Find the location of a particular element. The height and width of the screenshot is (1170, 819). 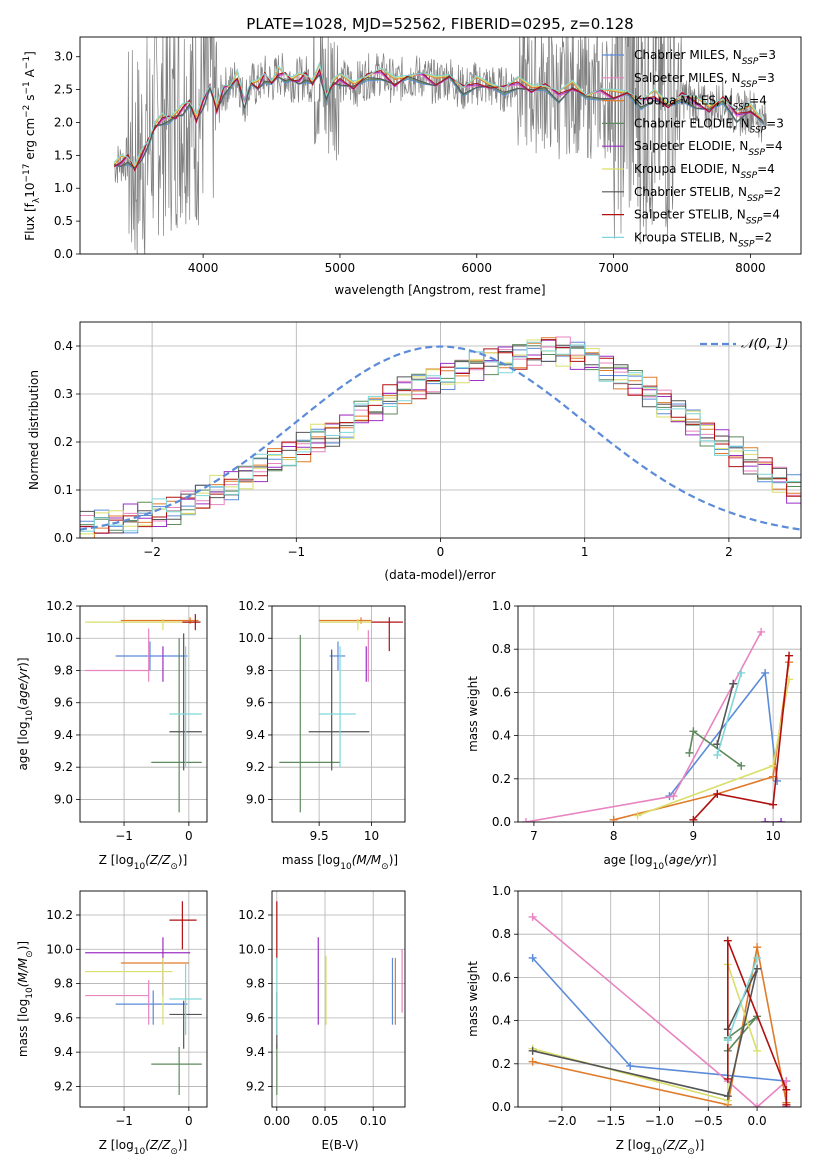

spectrum-ytick-label: 1.5 is located at coordinates (63, 155).